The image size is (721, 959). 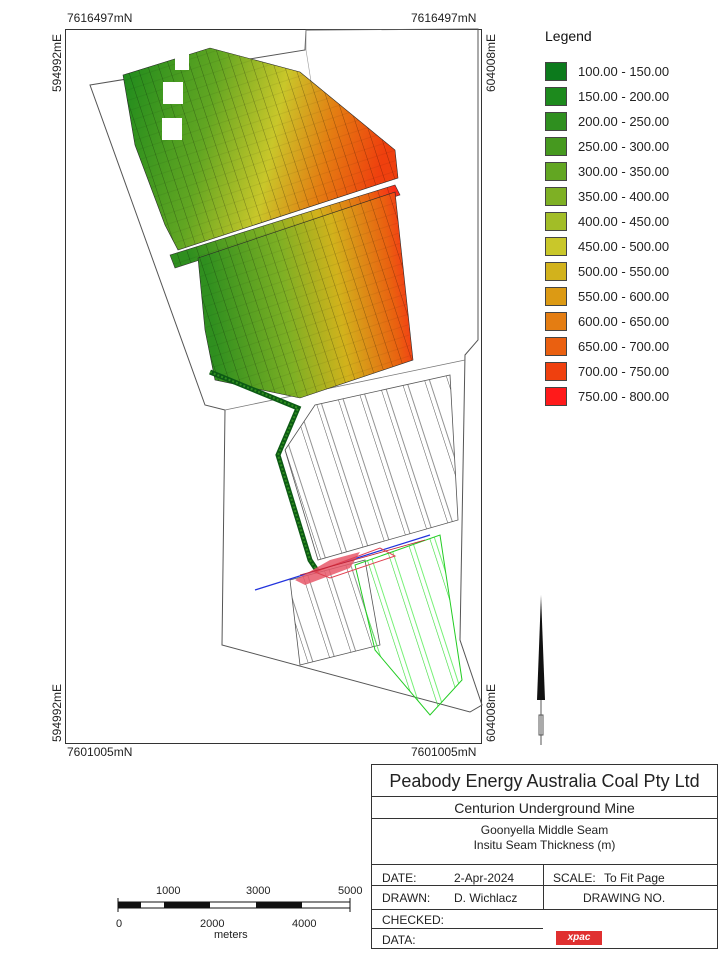 What do you see at coordinates (305, 295) in the screenshot?
I see `middle-panels` at bounding box center [305, 295].